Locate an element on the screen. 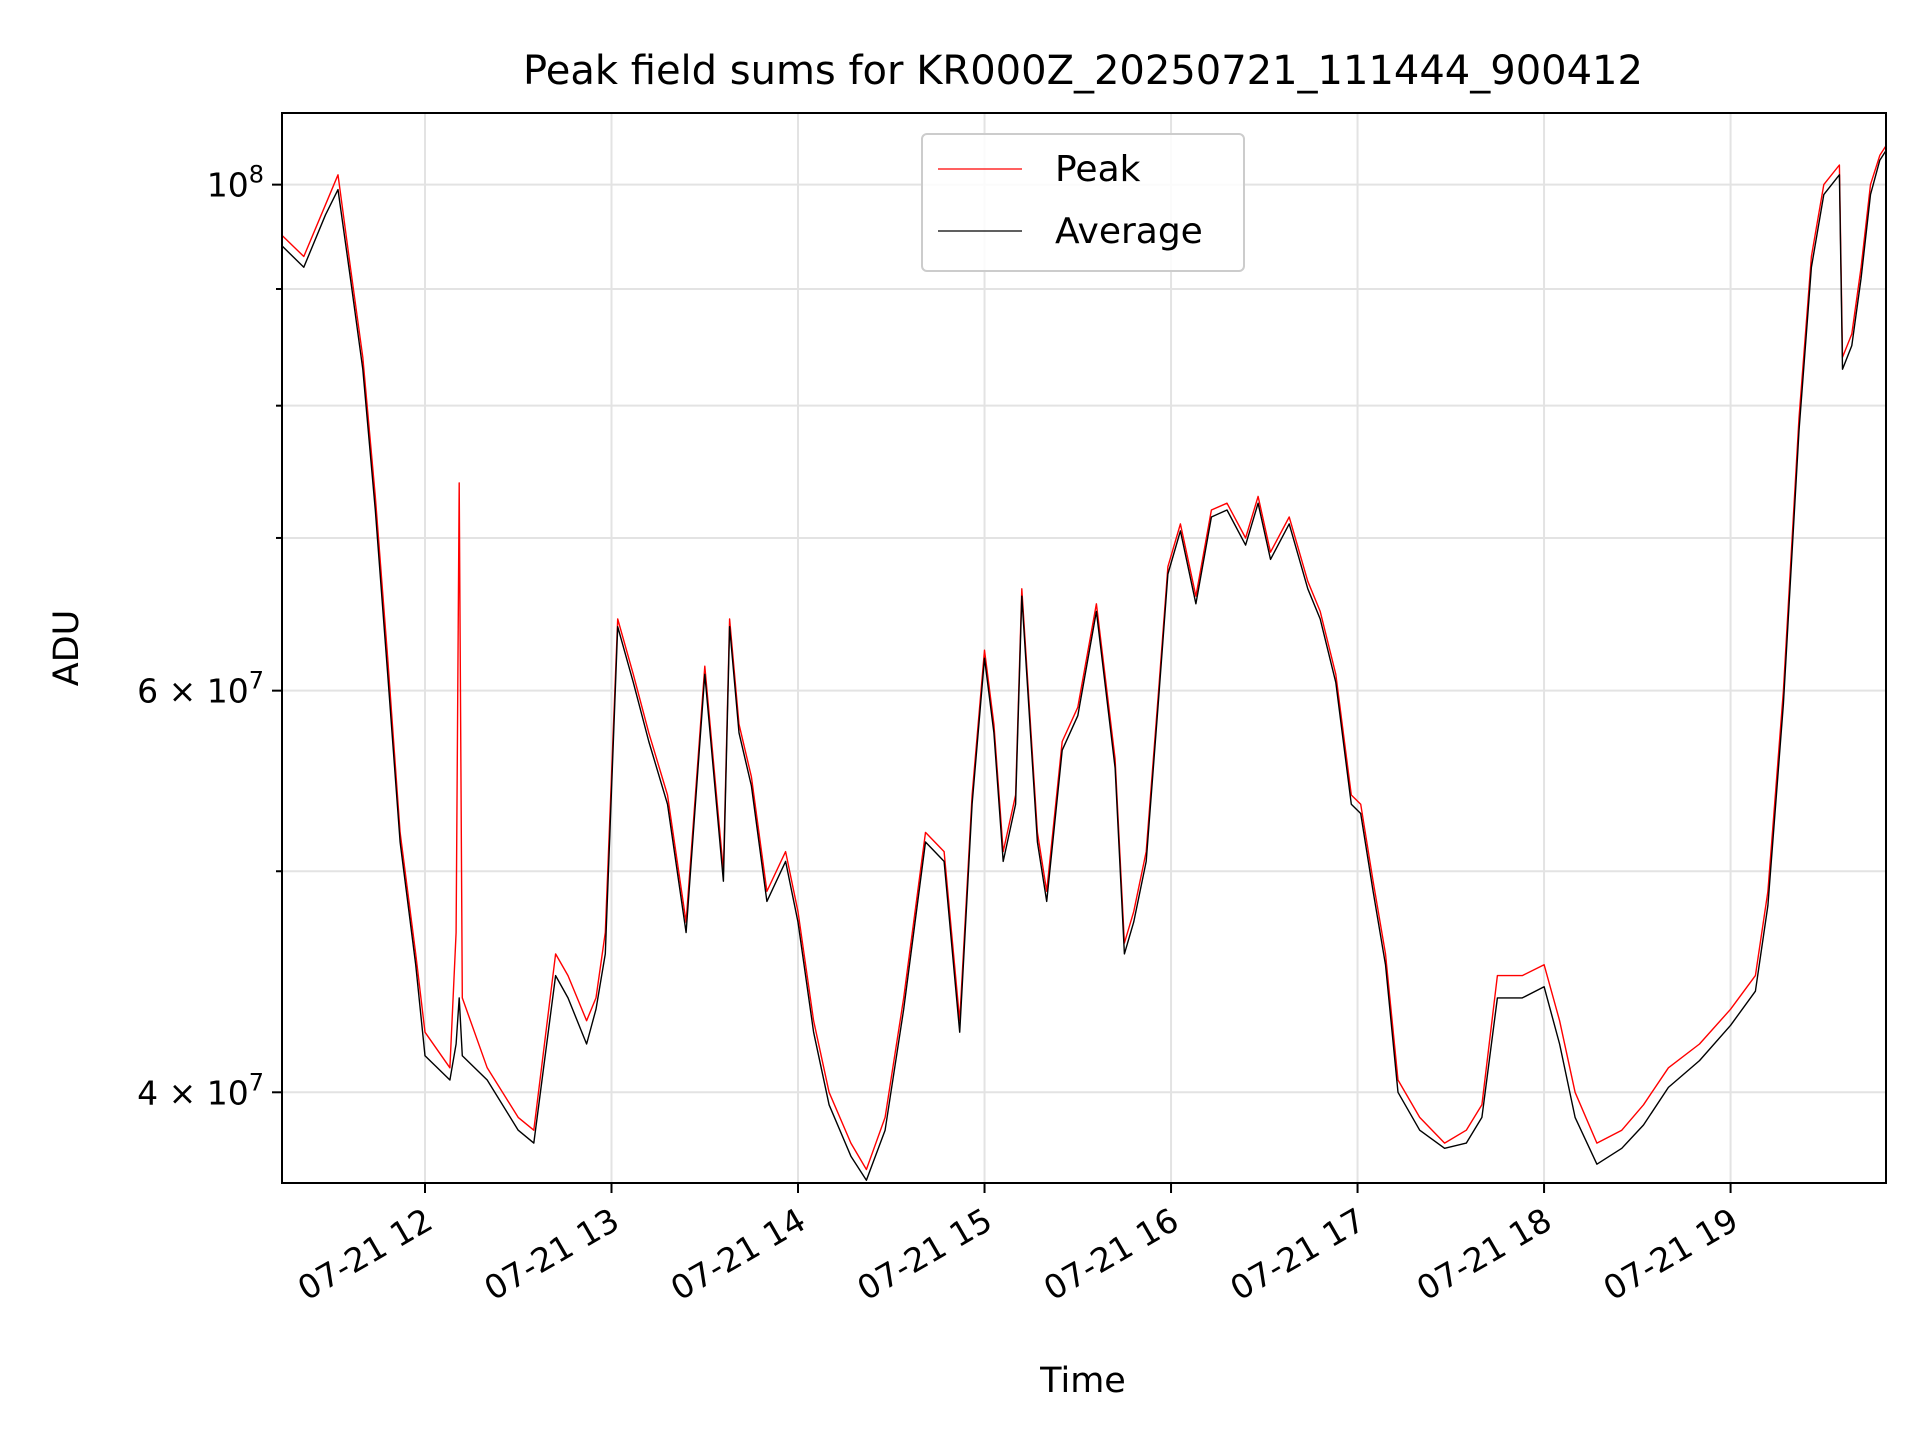  legend-box is located at coordinates (1083, 202).